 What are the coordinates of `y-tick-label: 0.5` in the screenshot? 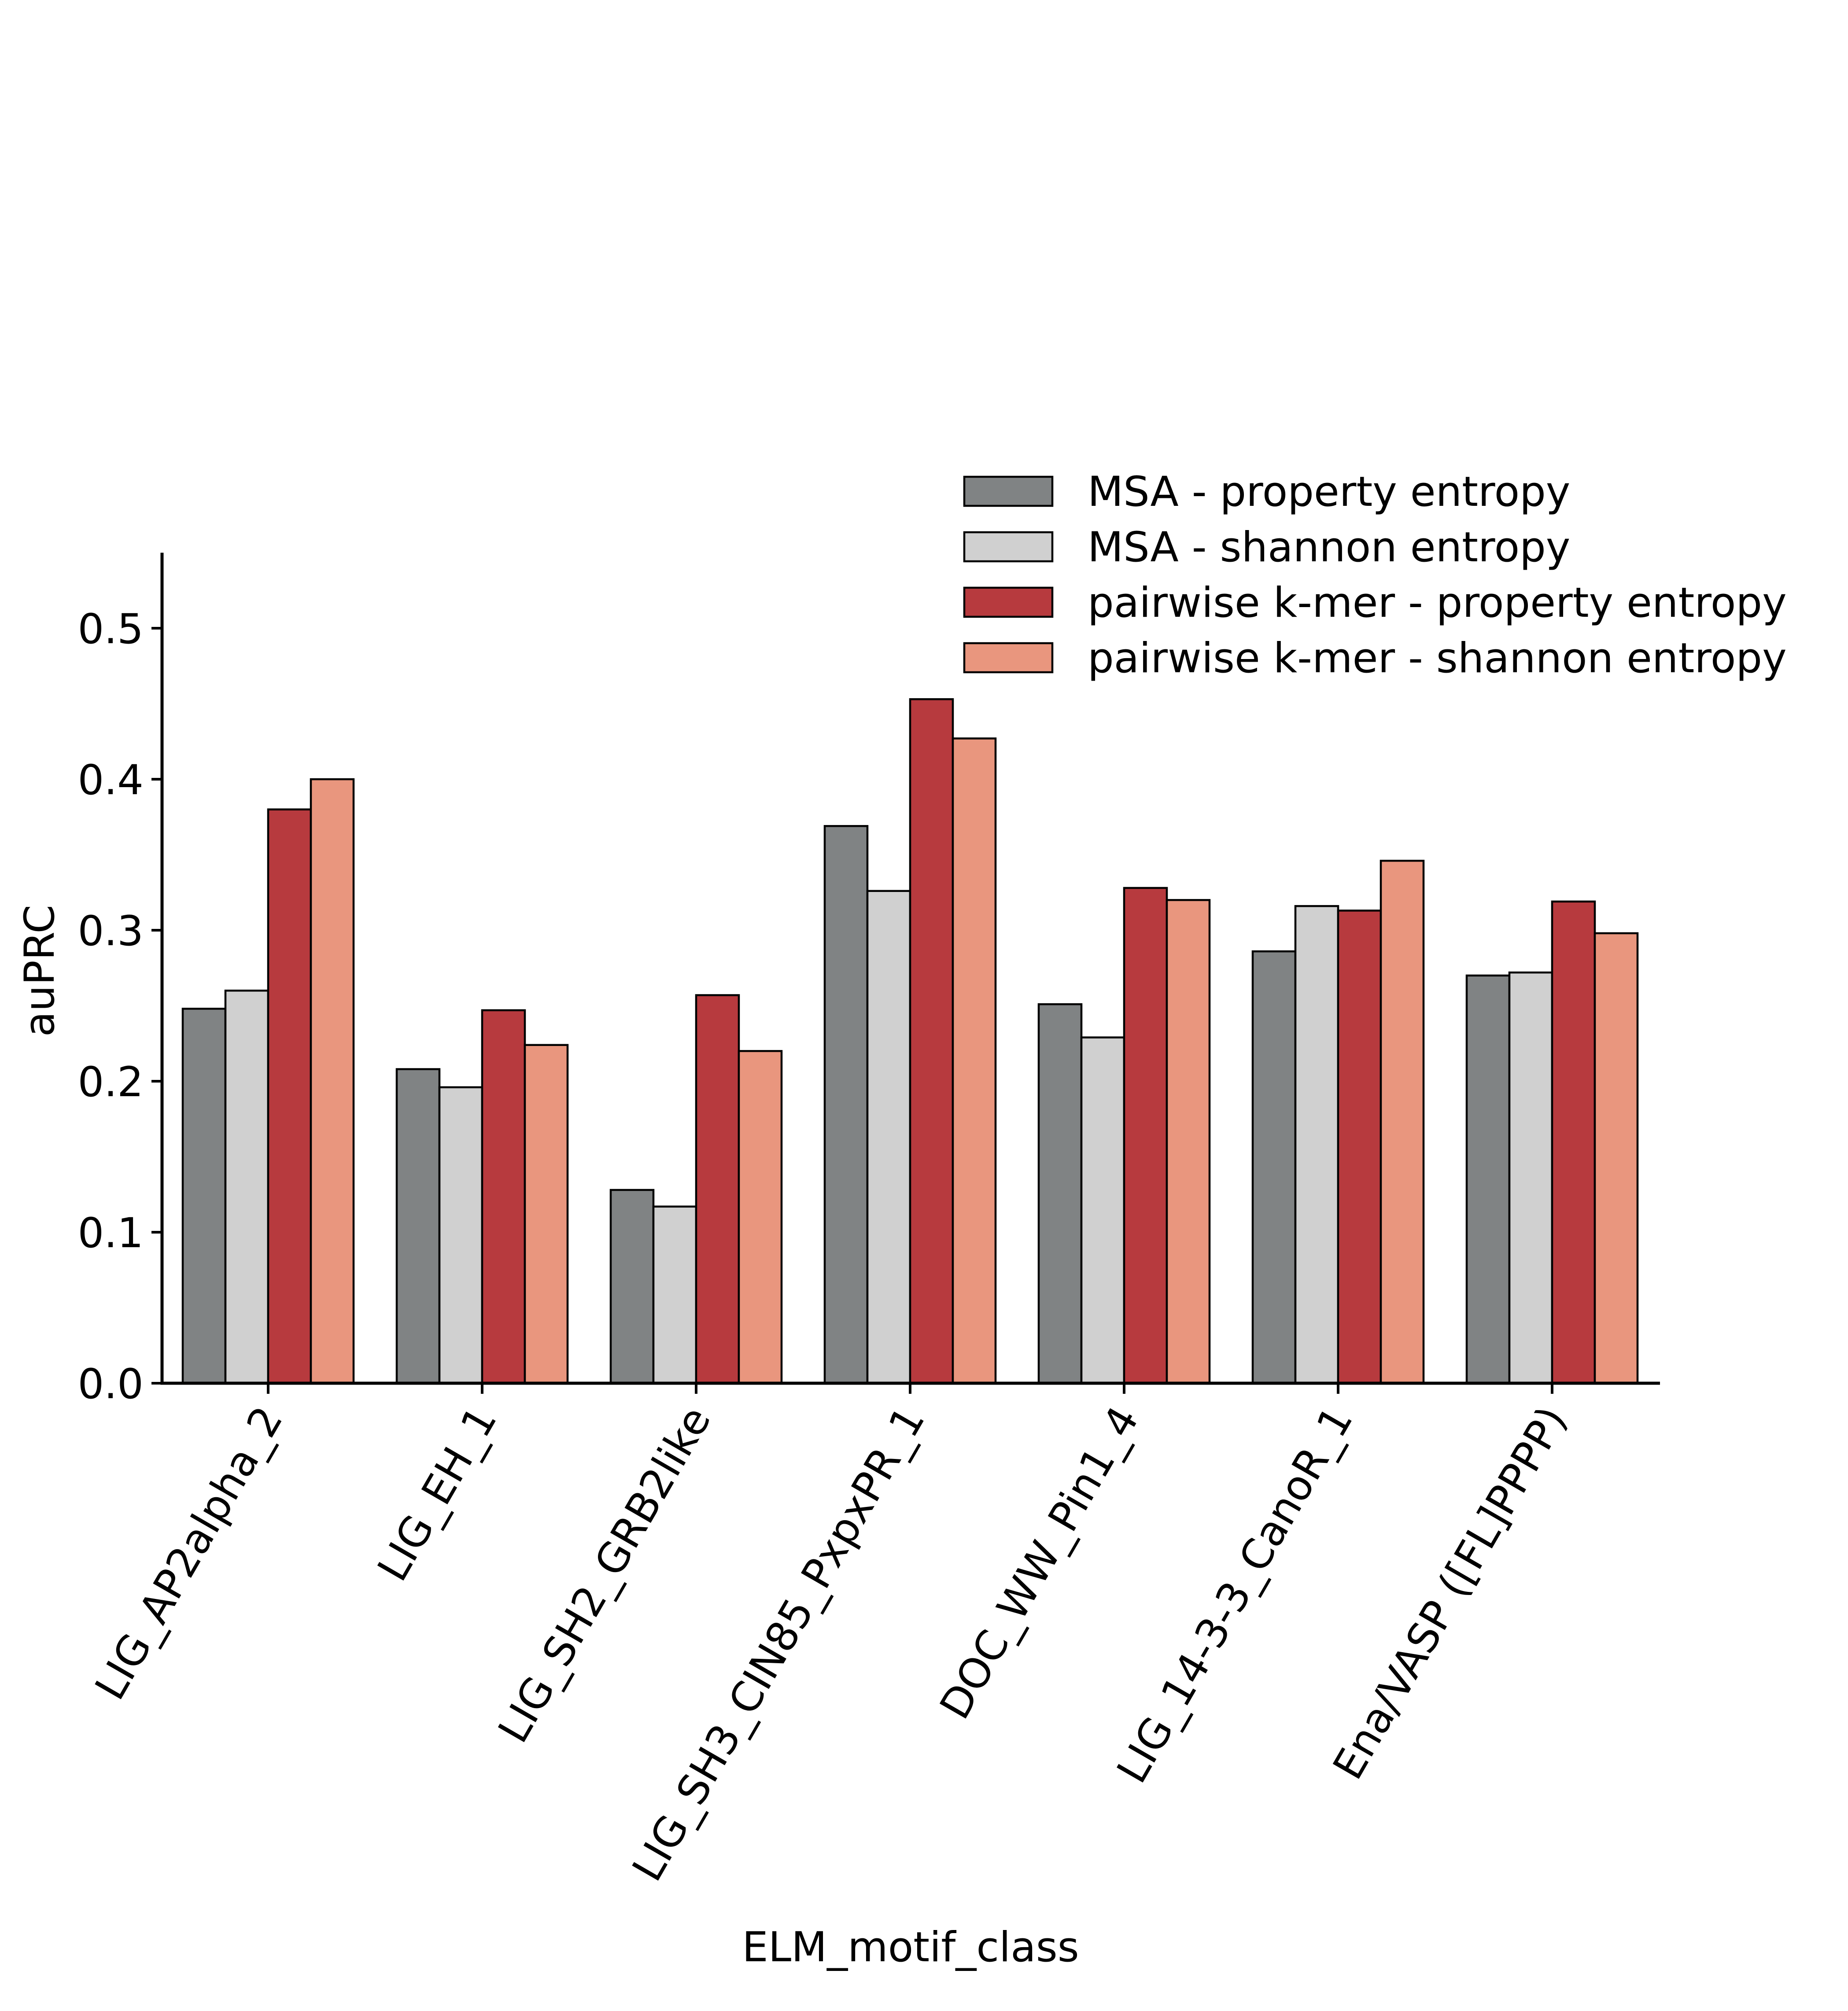 It's located at (111, 629).